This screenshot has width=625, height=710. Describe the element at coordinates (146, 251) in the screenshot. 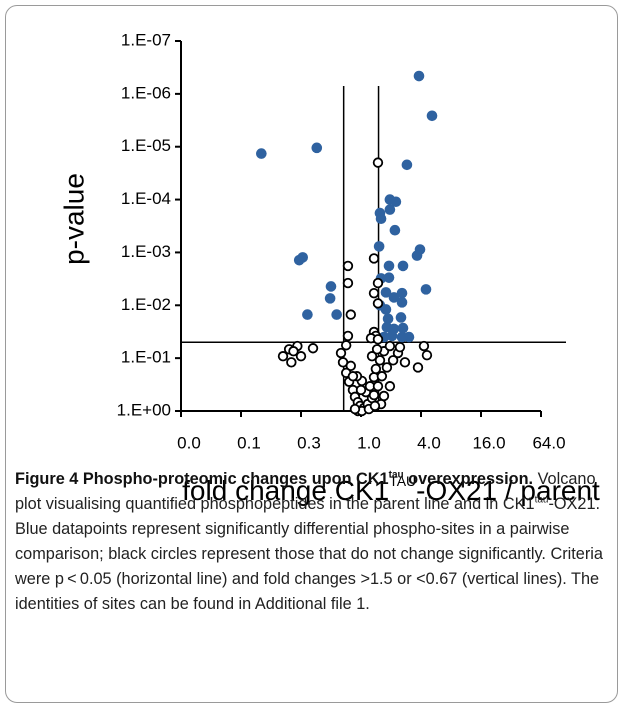

I see `y-tick-label: 1.E-03` at that location.